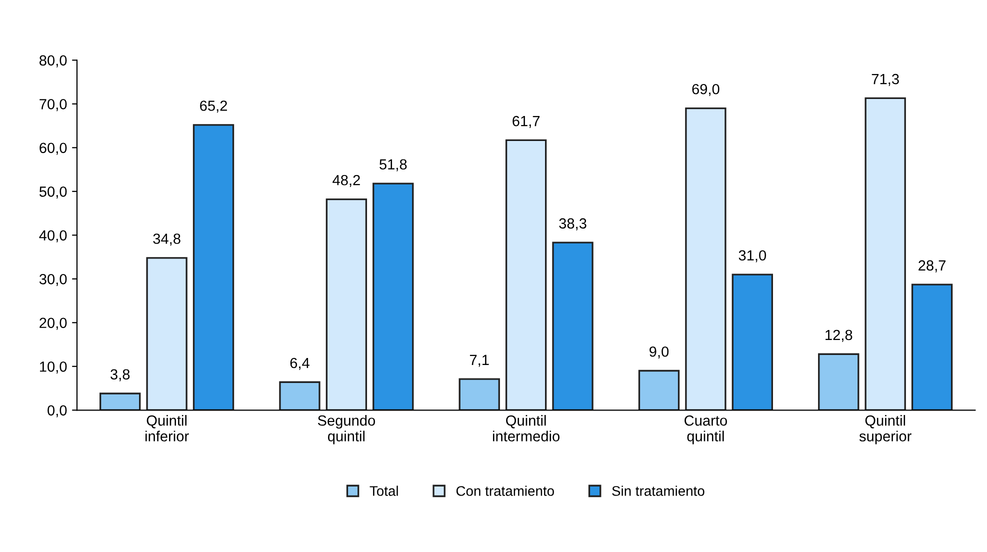 Image resolution: width=987 pixels, height=552 pixels. What do you see at coordinates (384, 491) in the screenshot?
I see `legend-label: Total` at bounding box center [384, 491].